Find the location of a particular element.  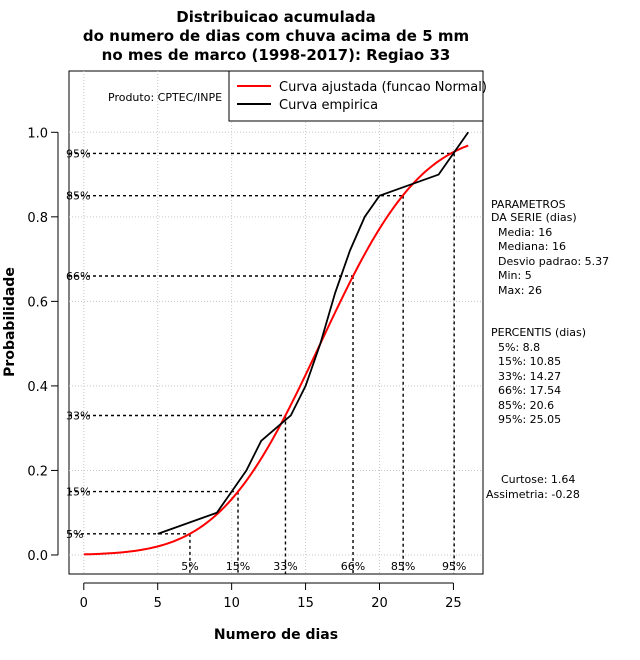

x-tick-label-1: 5 is located at coordinates (158, 603).